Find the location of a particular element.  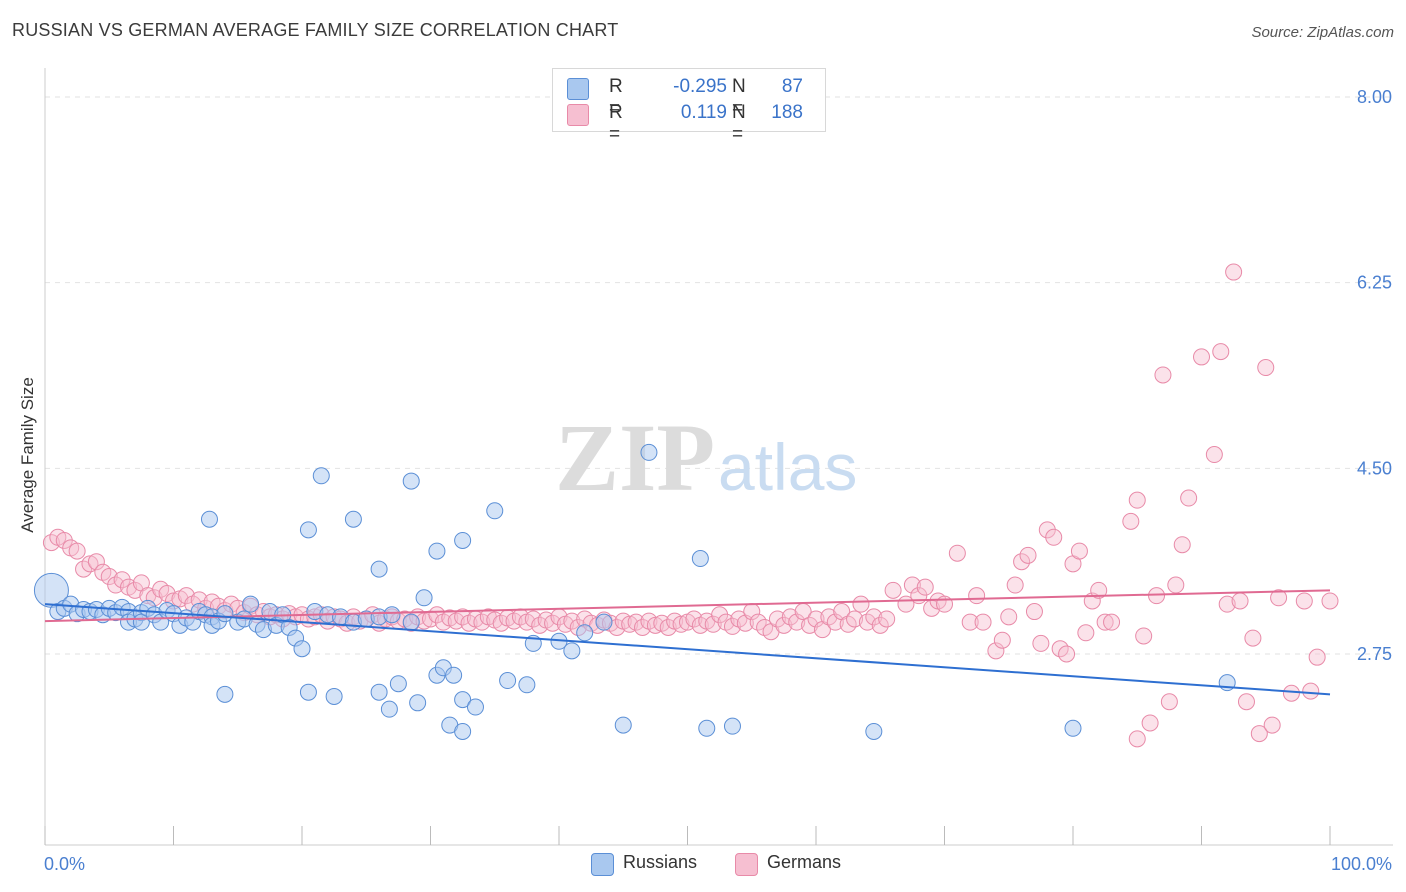

trend-lines is located at coordinates (687, 642).